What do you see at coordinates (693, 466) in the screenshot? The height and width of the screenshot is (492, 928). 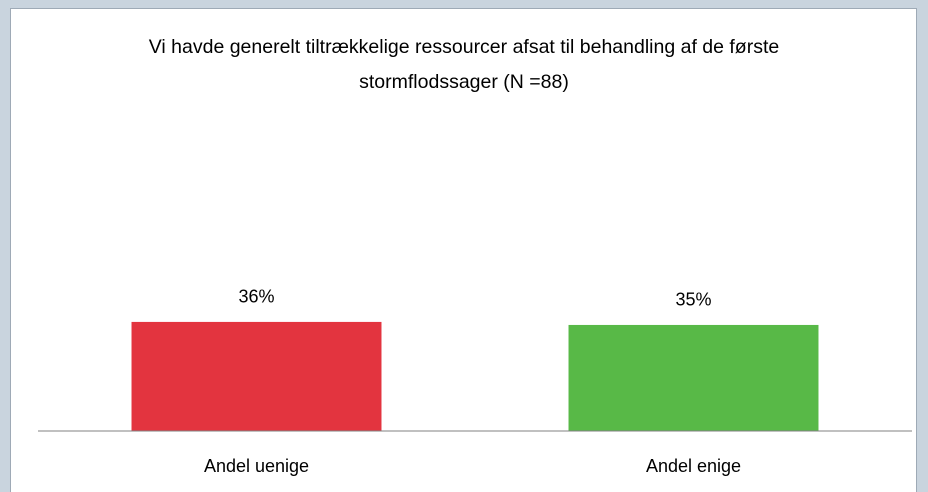 I see `x-tick-label: Andel enige` at bounding box center [693, 466].